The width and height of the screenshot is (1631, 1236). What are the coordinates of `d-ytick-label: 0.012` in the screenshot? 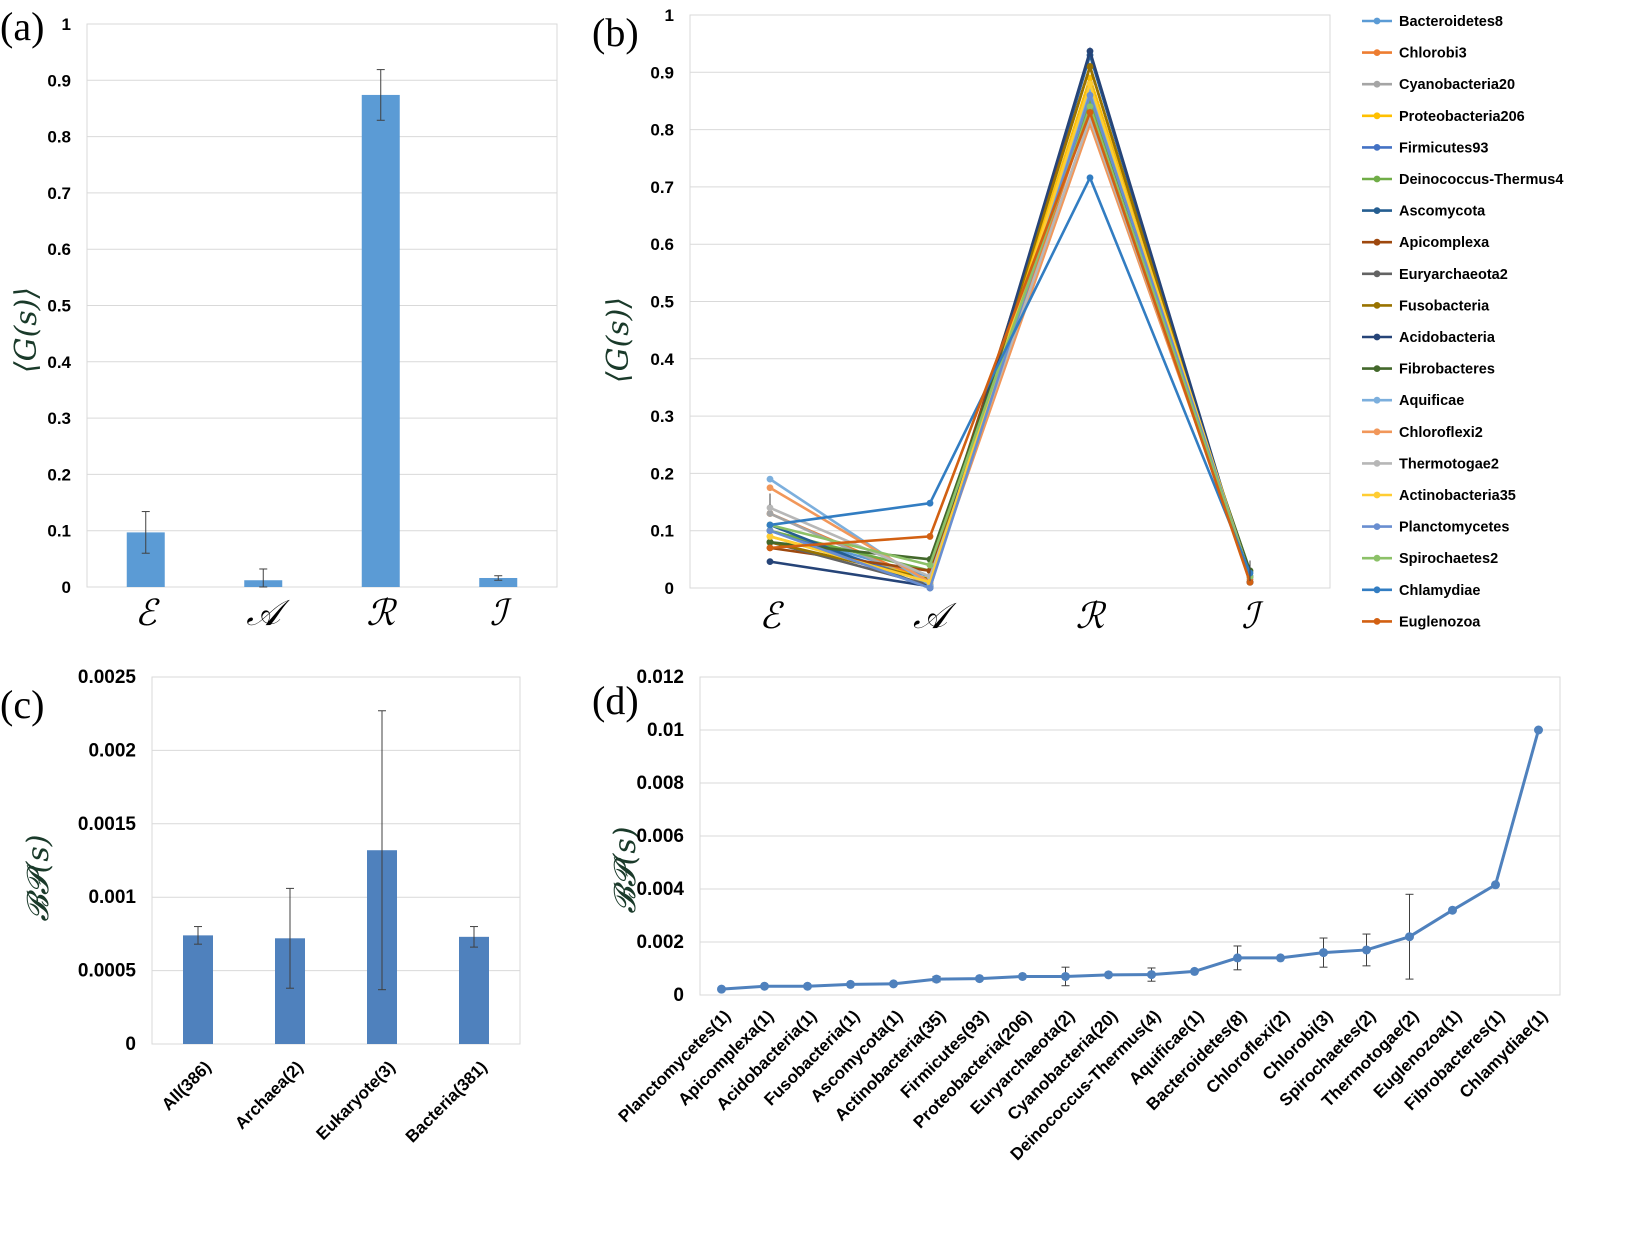 It's located at (660, 677).